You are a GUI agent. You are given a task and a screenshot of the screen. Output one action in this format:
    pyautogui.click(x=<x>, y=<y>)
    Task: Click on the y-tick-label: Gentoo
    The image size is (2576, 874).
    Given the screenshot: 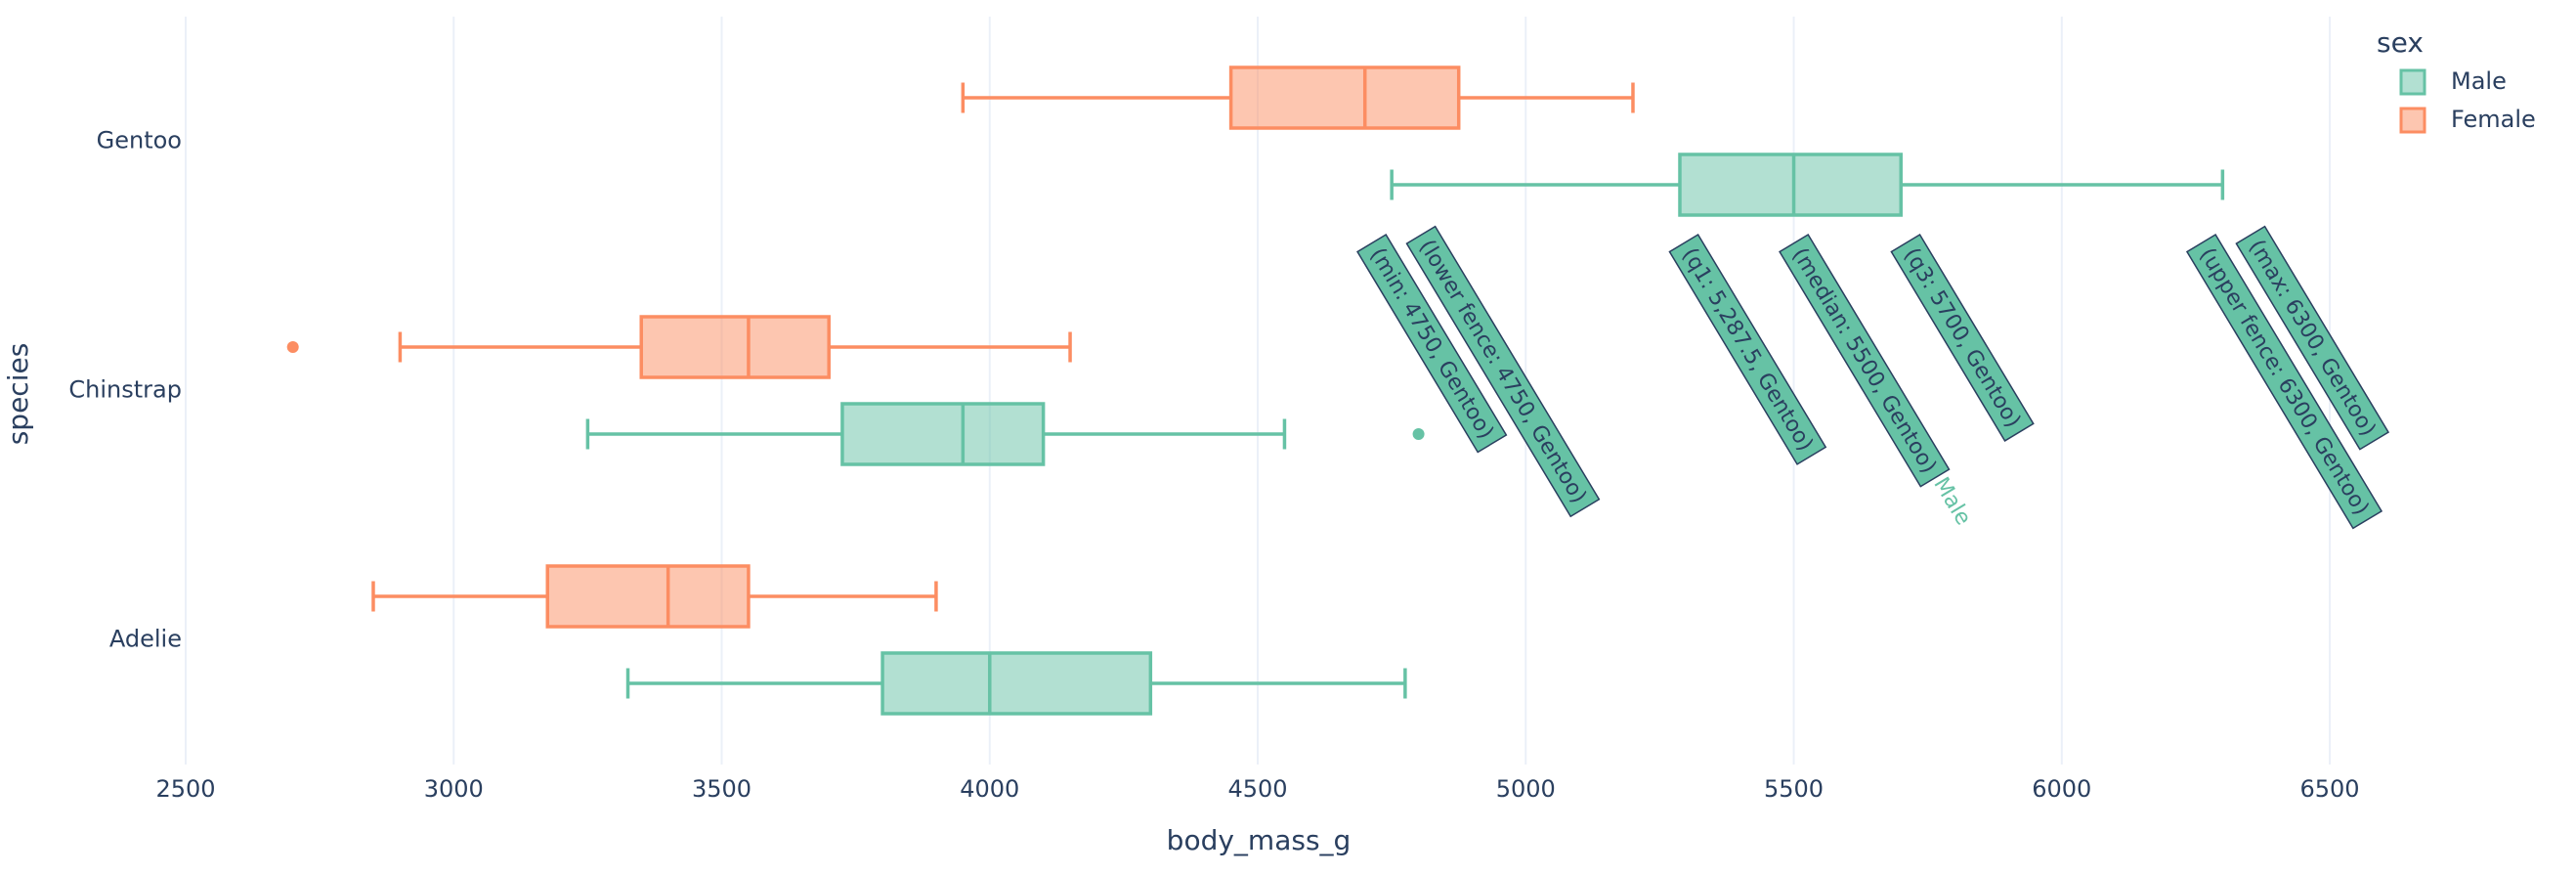 What is the action you would take?
    pyautogui.click(x=139, y=140)
    